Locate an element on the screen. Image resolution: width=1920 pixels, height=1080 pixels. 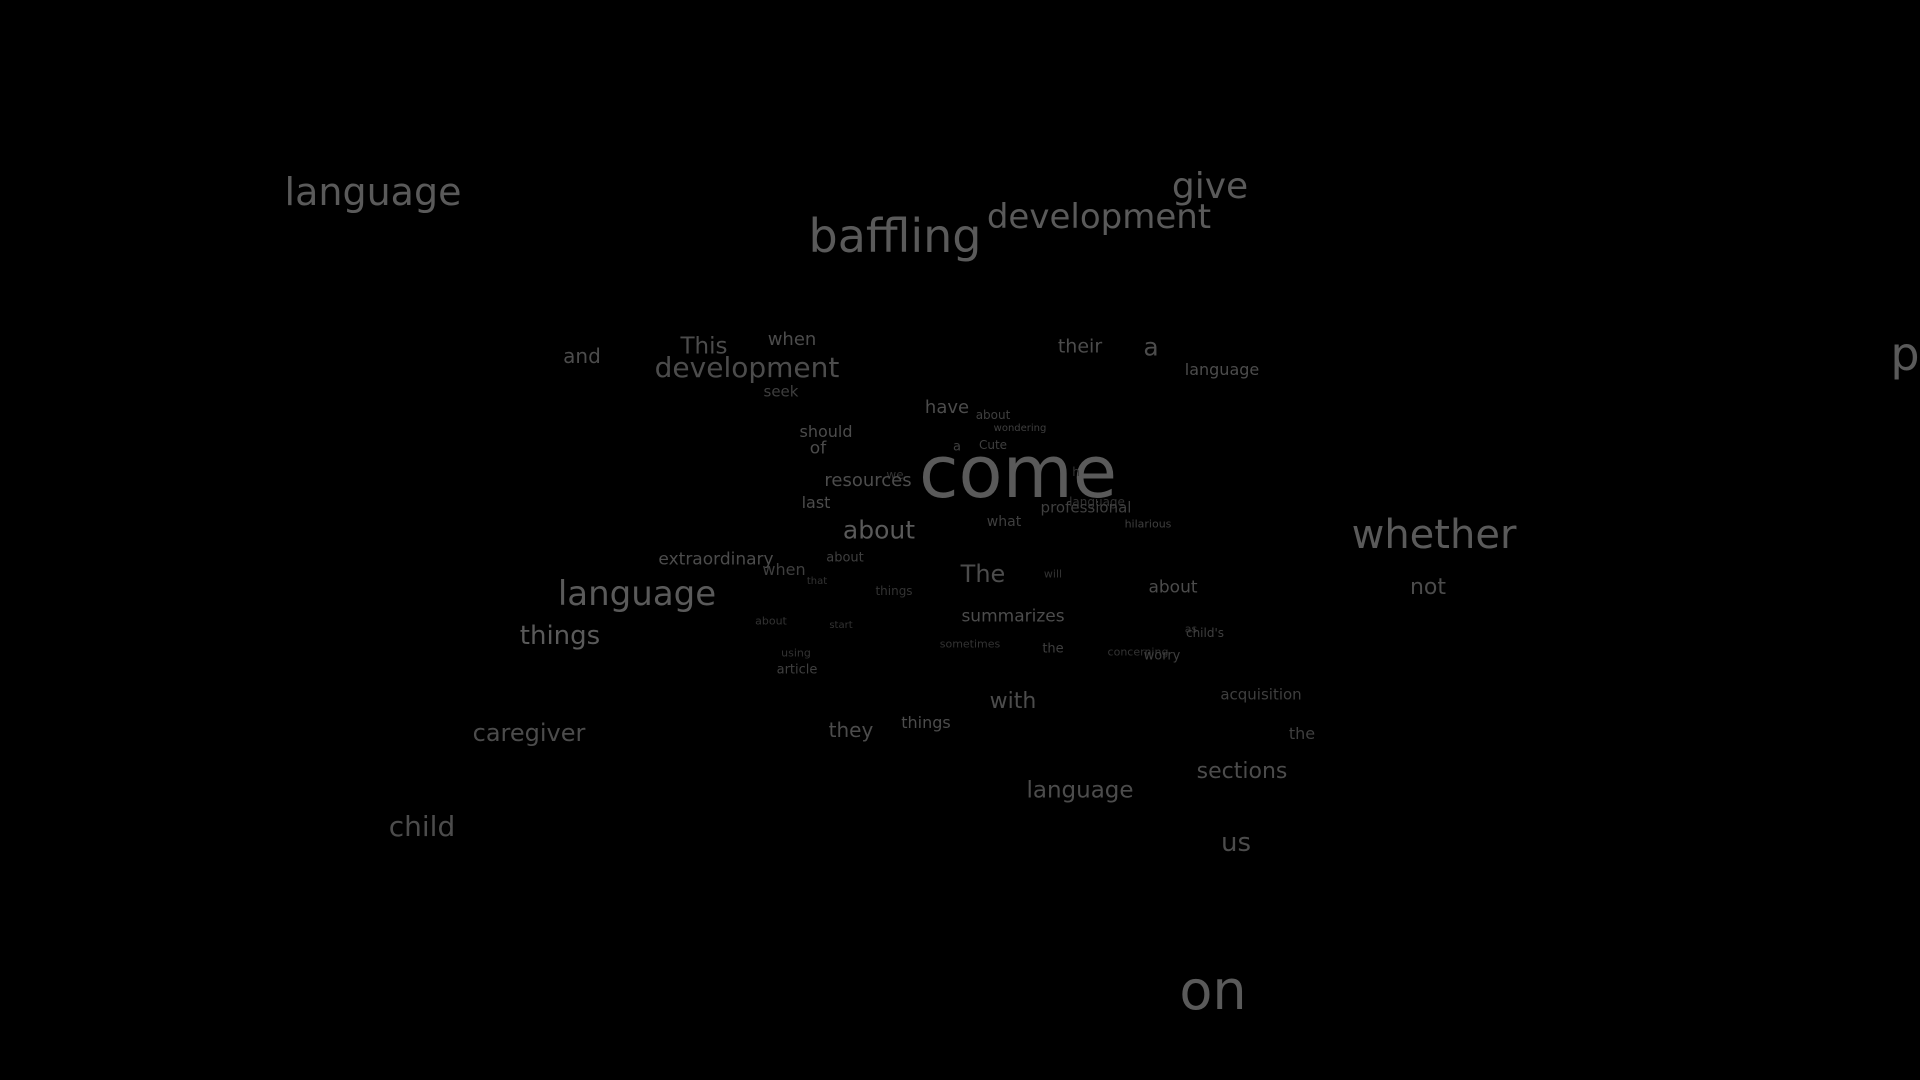
cloud-word: start is located at coordinates (841, 625).